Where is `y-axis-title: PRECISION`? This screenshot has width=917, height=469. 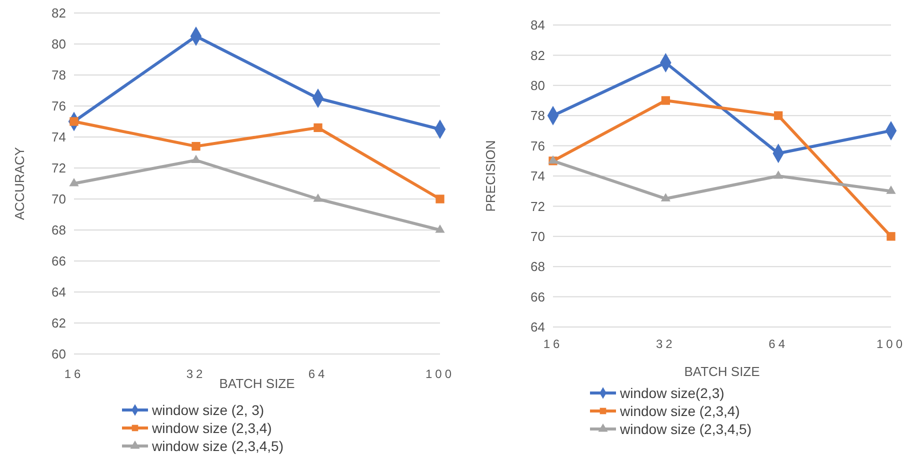 y-axis-title: PRECISION is located at coordinates (490, 176).